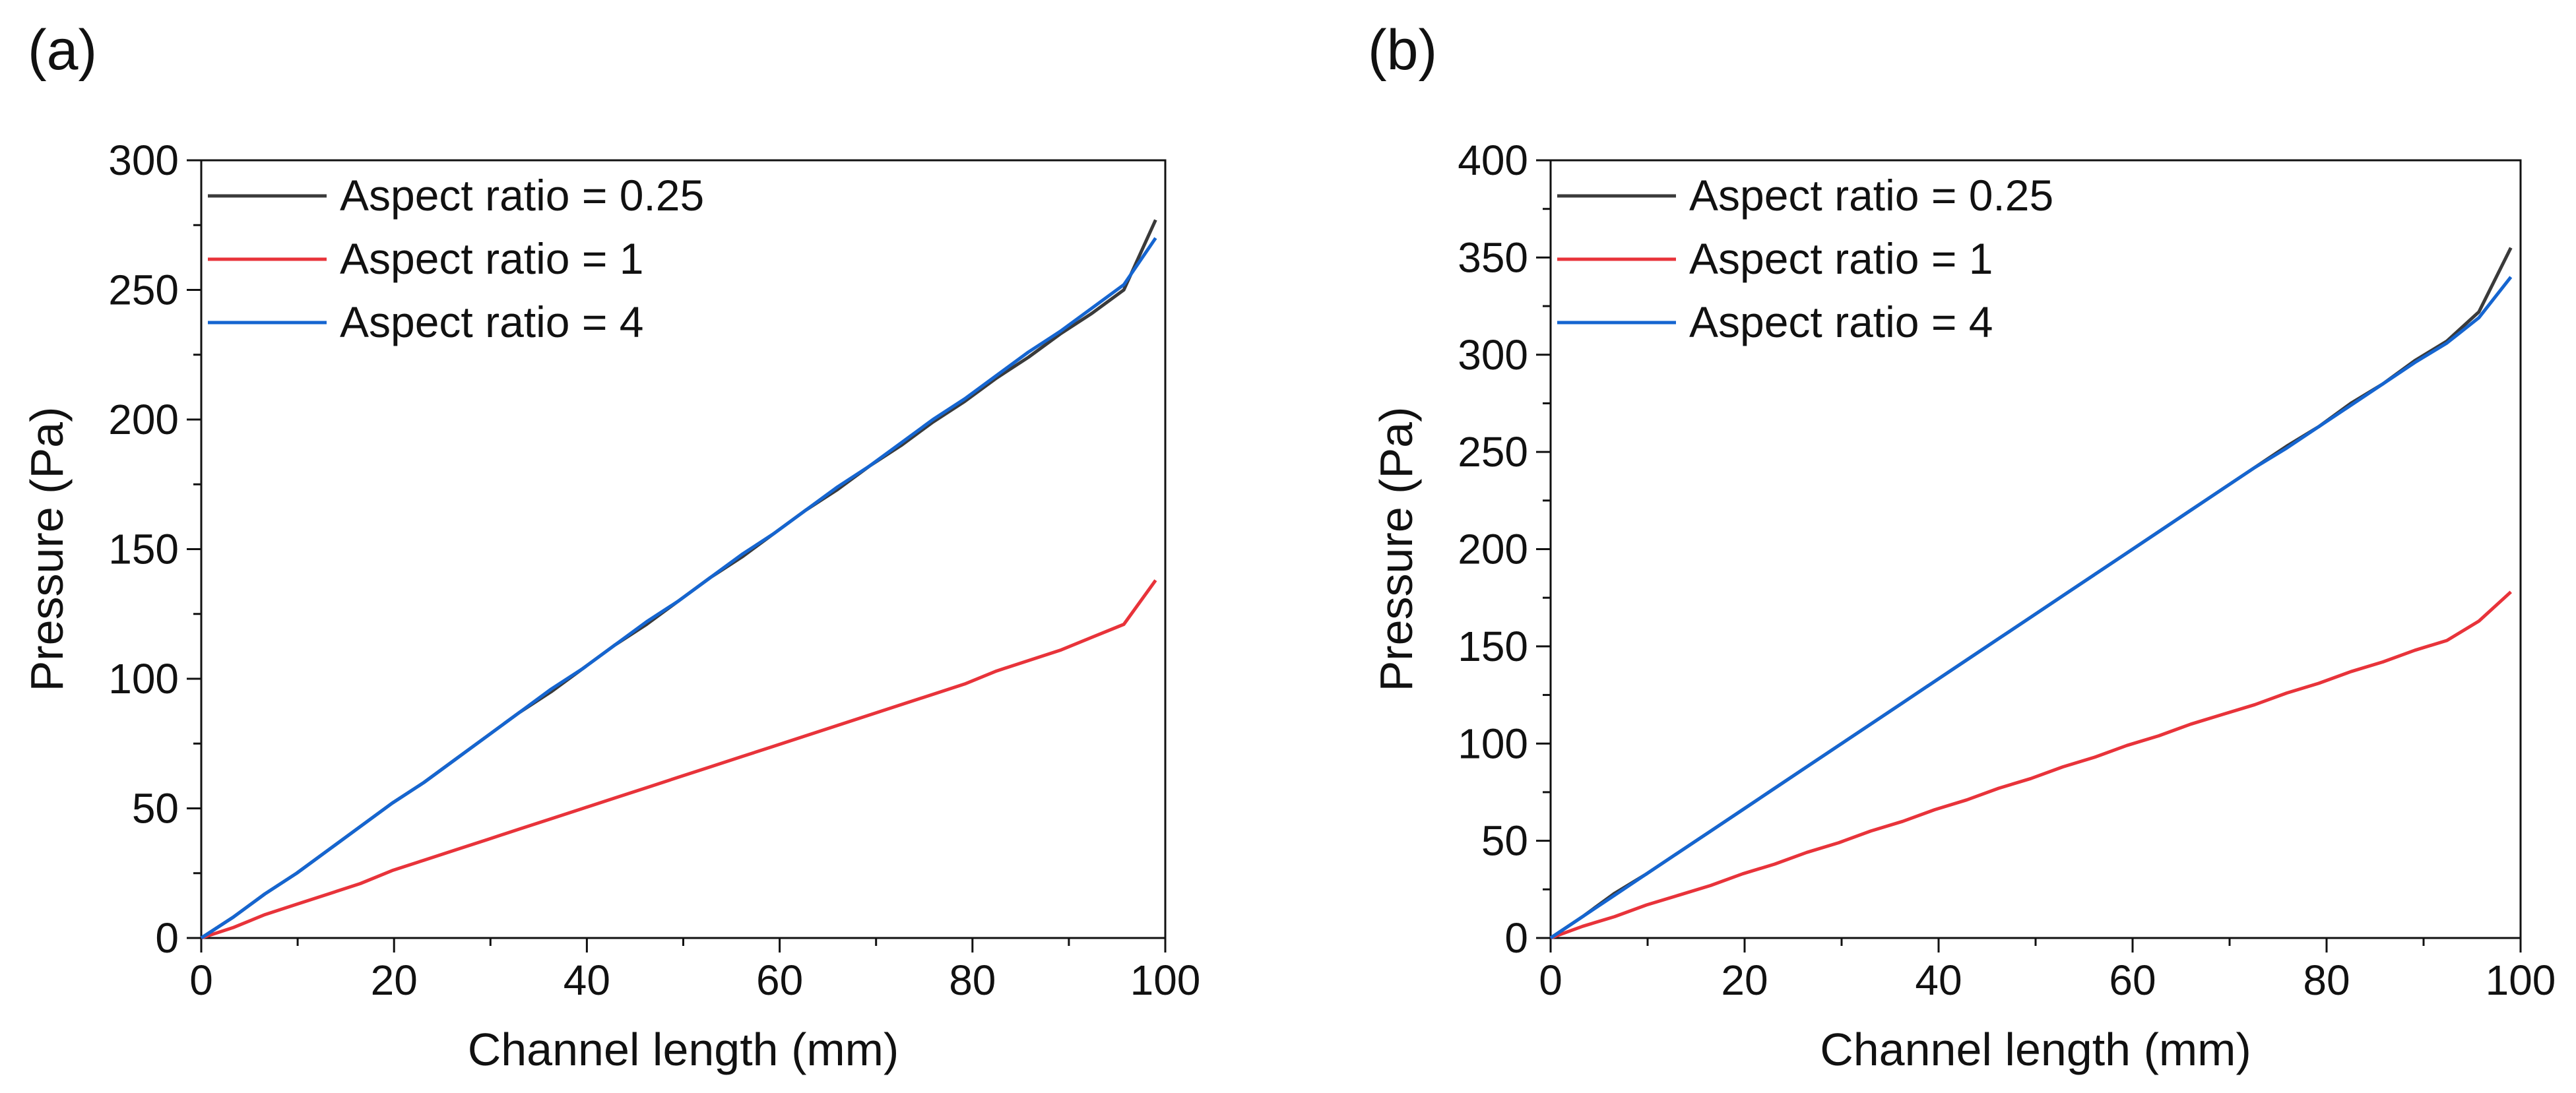 The height and width of the screenshot is (1093, 2576). What do you see at coordinates (1493, 160) in the screenshot?
I see `y-tick-label: 400` at bounding box center [1493, 160].